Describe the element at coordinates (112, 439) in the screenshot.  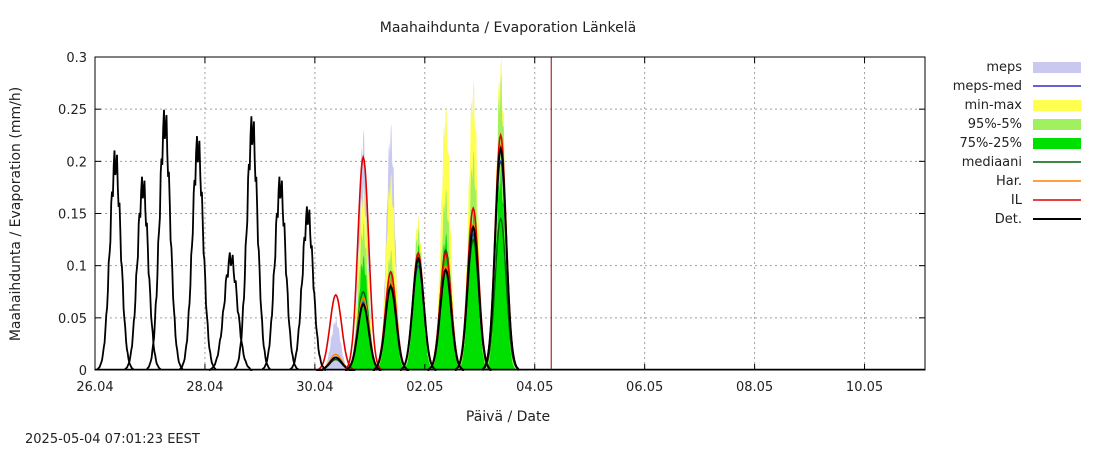
I see `timestamp: 2025-05-04 07:01:23 EEST` at that location.